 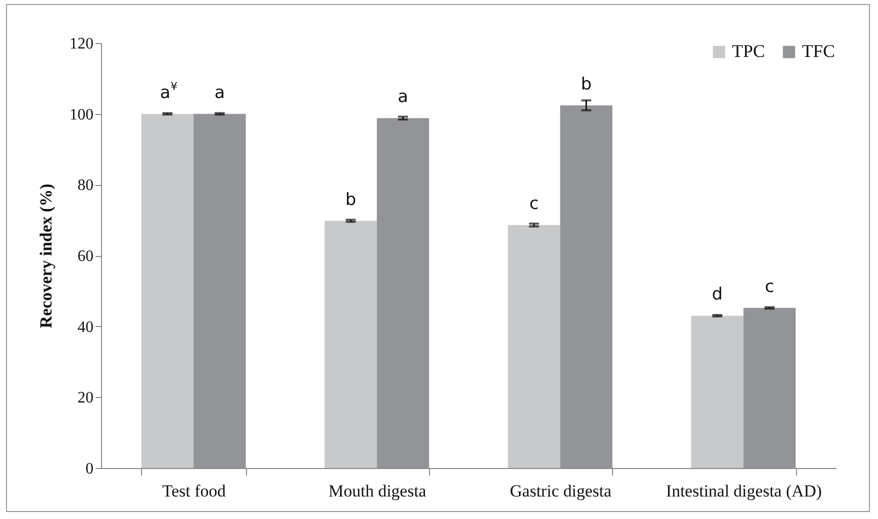 What do you see at coordinates (377, 491) in the screenshot?
I see `x-tick-label: Mouth digesta` at bounding box center [377, 491].